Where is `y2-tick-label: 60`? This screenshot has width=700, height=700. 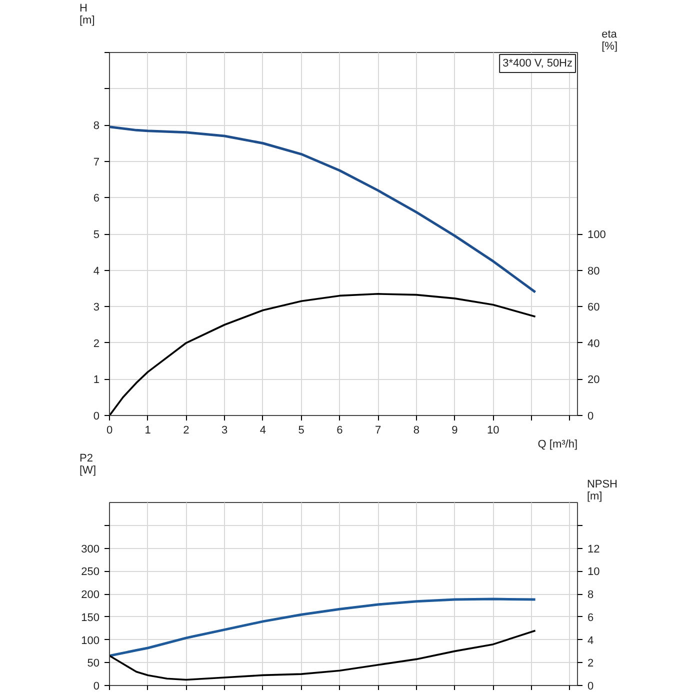
y2-tick-label: 60 is located at coordinates (594, 308).